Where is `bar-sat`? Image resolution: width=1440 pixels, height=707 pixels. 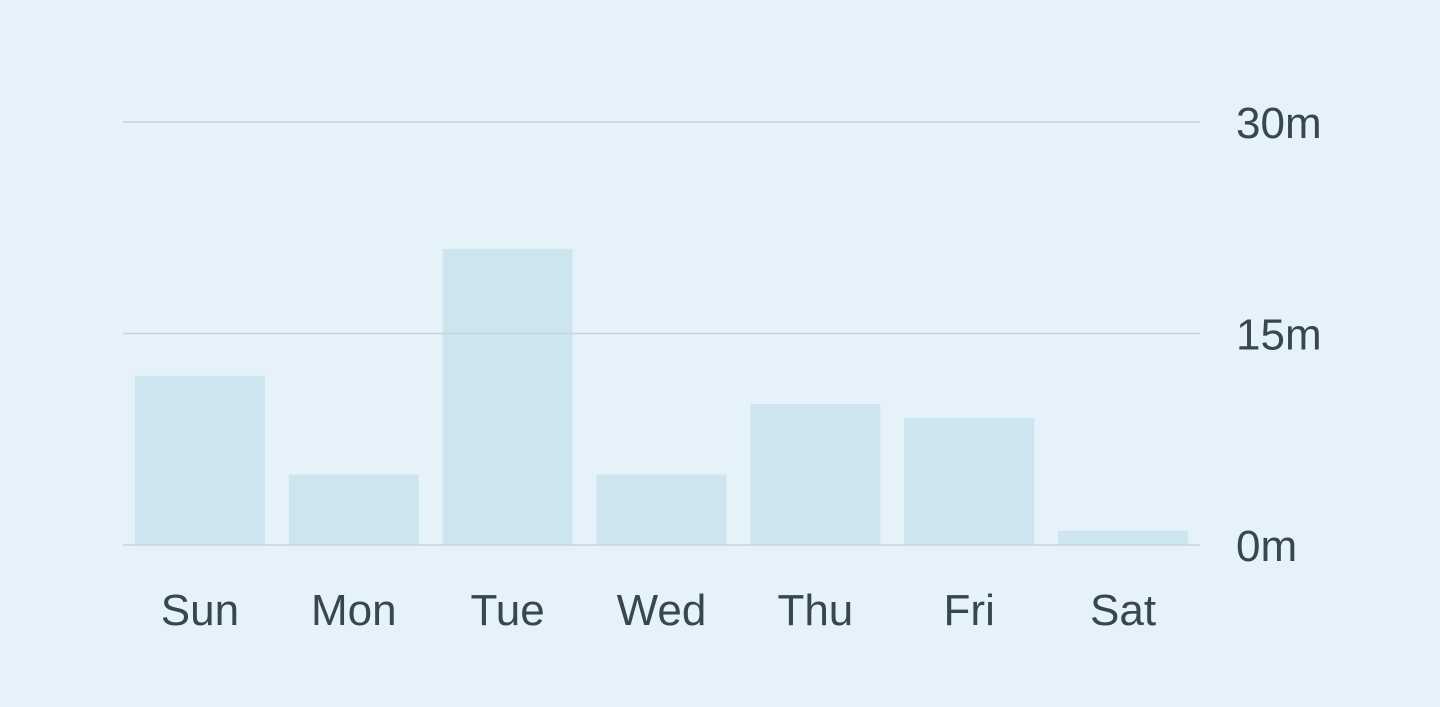
bar-sat is located at coordinates (1123, 537).